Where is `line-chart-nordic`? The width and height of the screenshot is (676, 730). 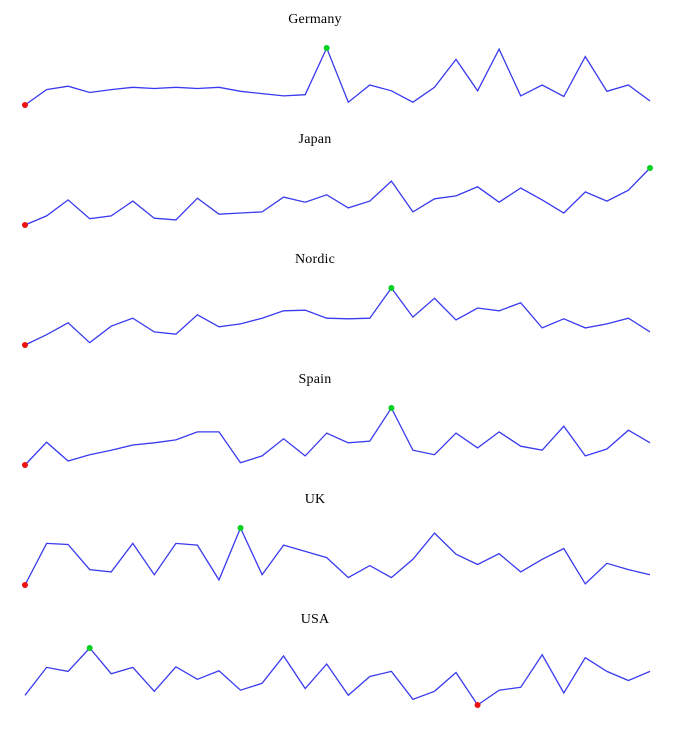 line-chart-nordic is located at coordinates (336, 316).